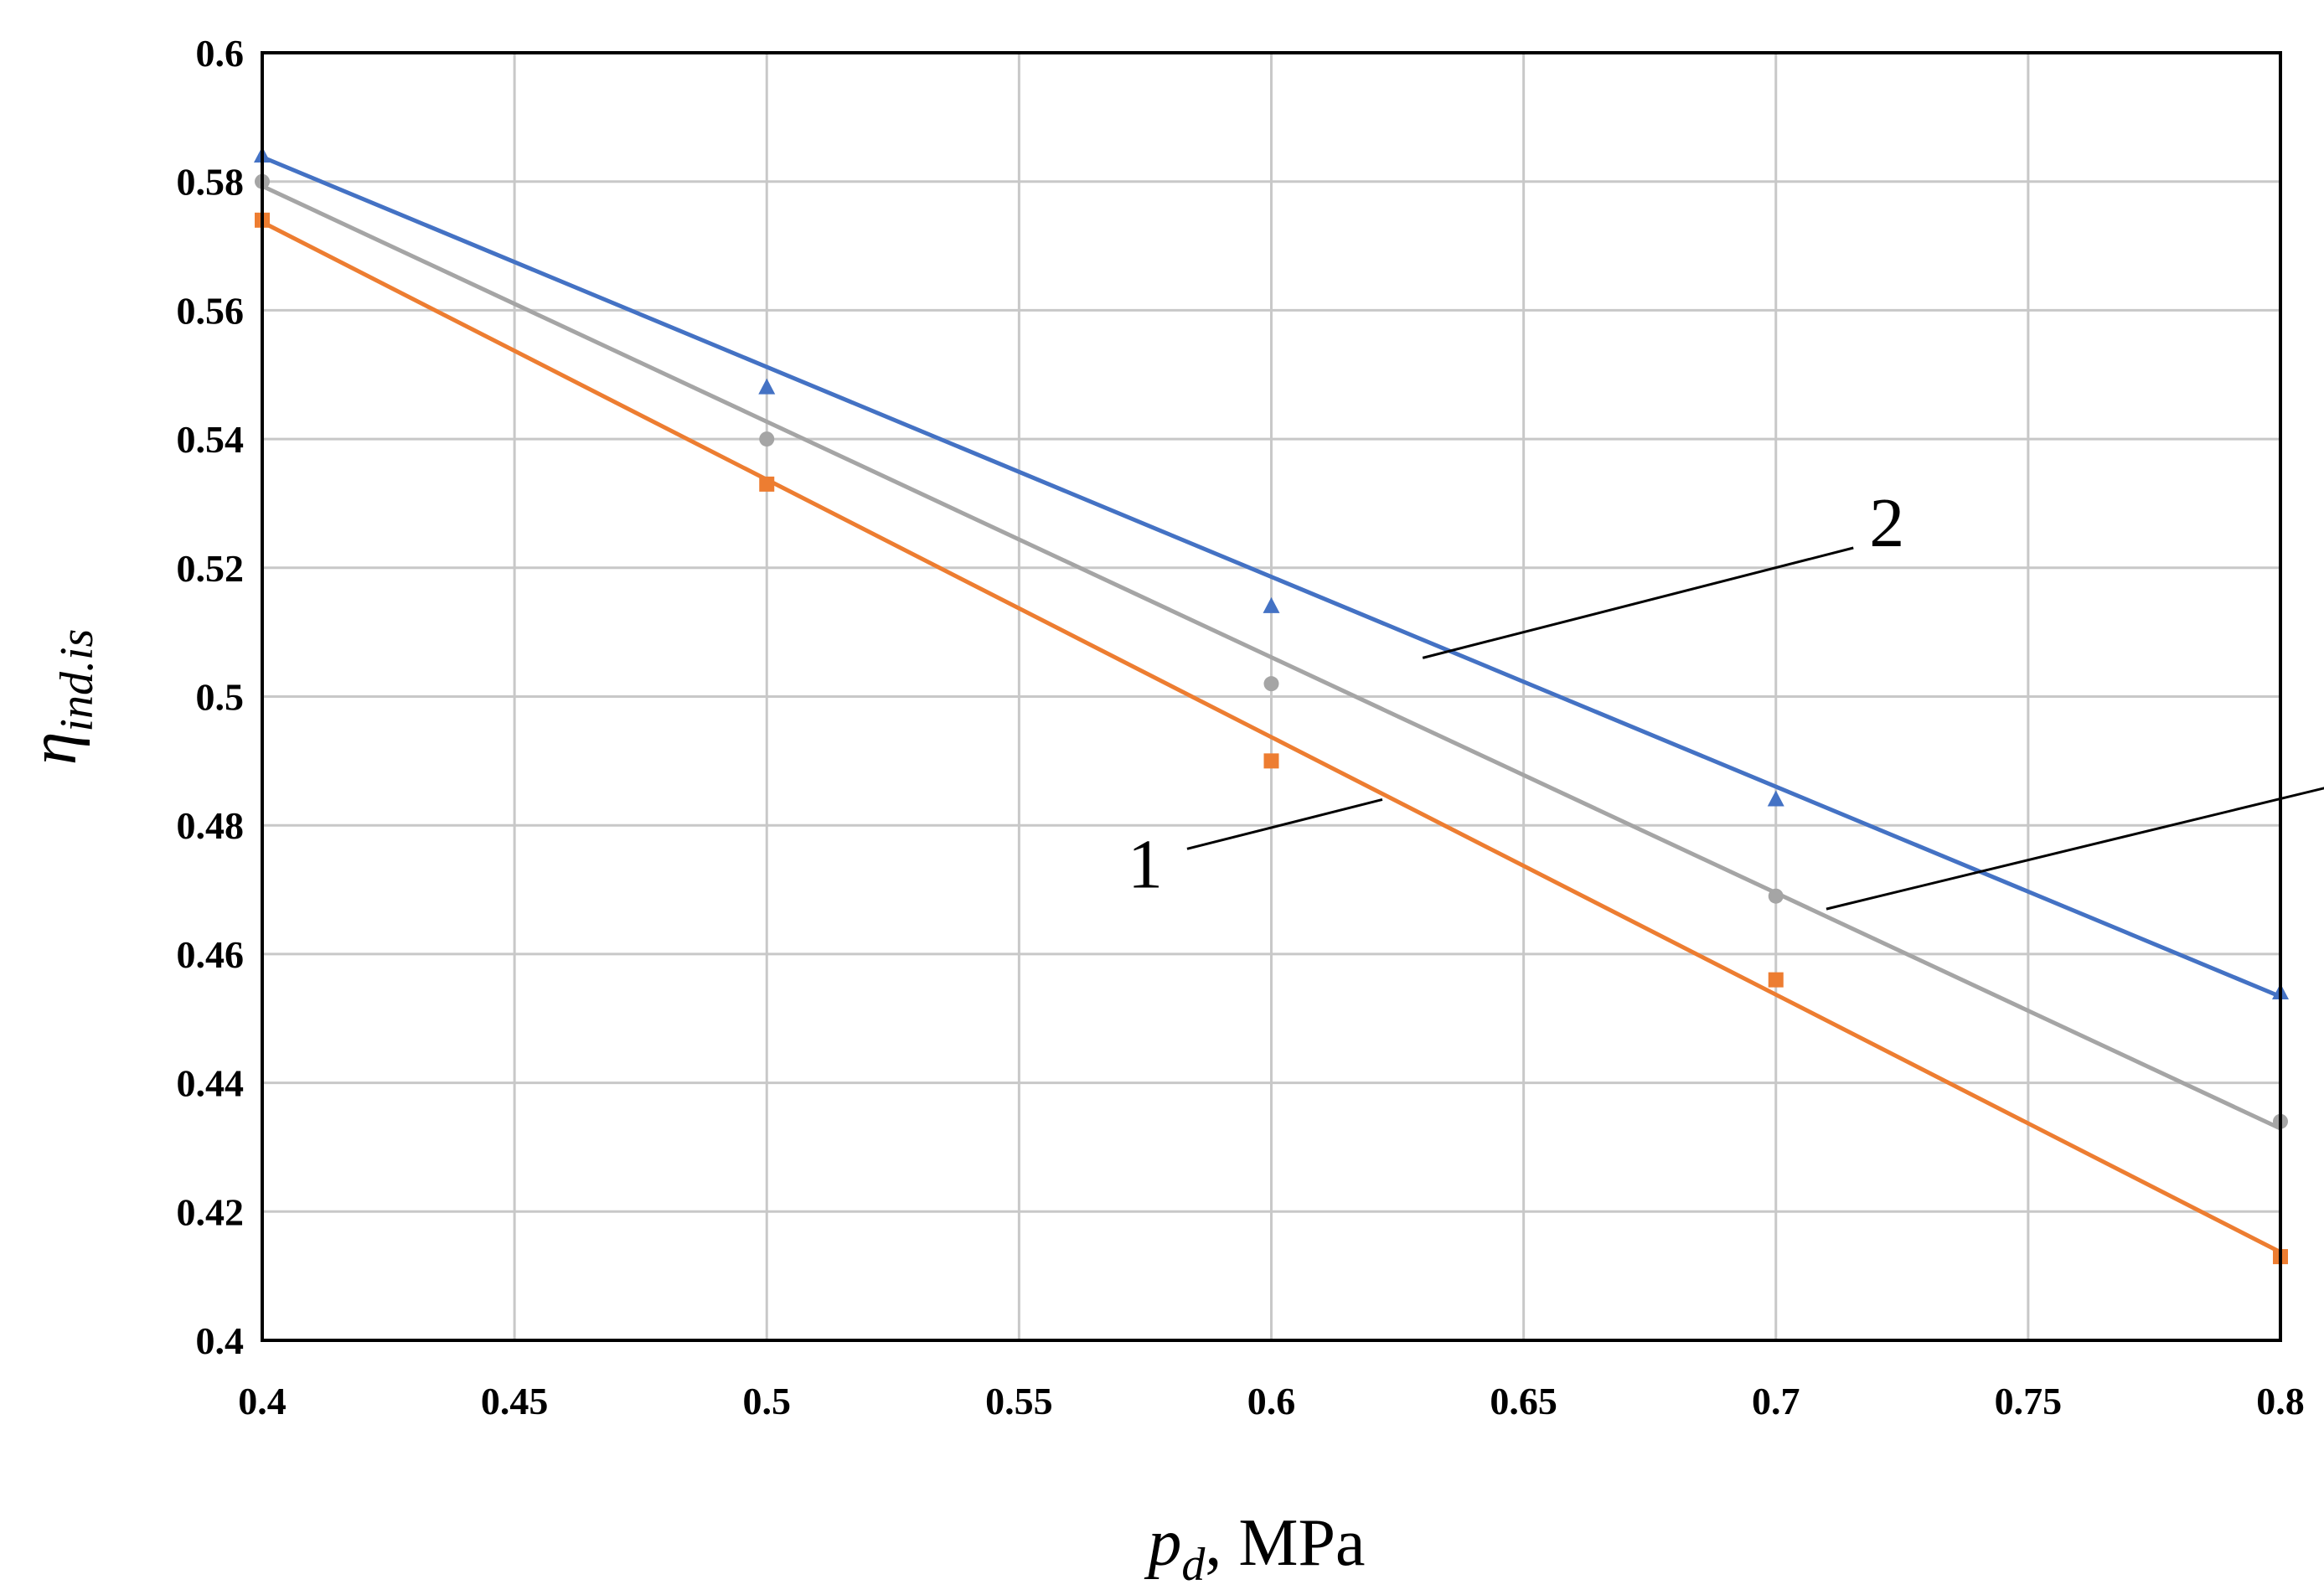 This screenshot has width=2324, height=1595. I want to click on x-tick-label: 0.55, so click(1019, 1401).